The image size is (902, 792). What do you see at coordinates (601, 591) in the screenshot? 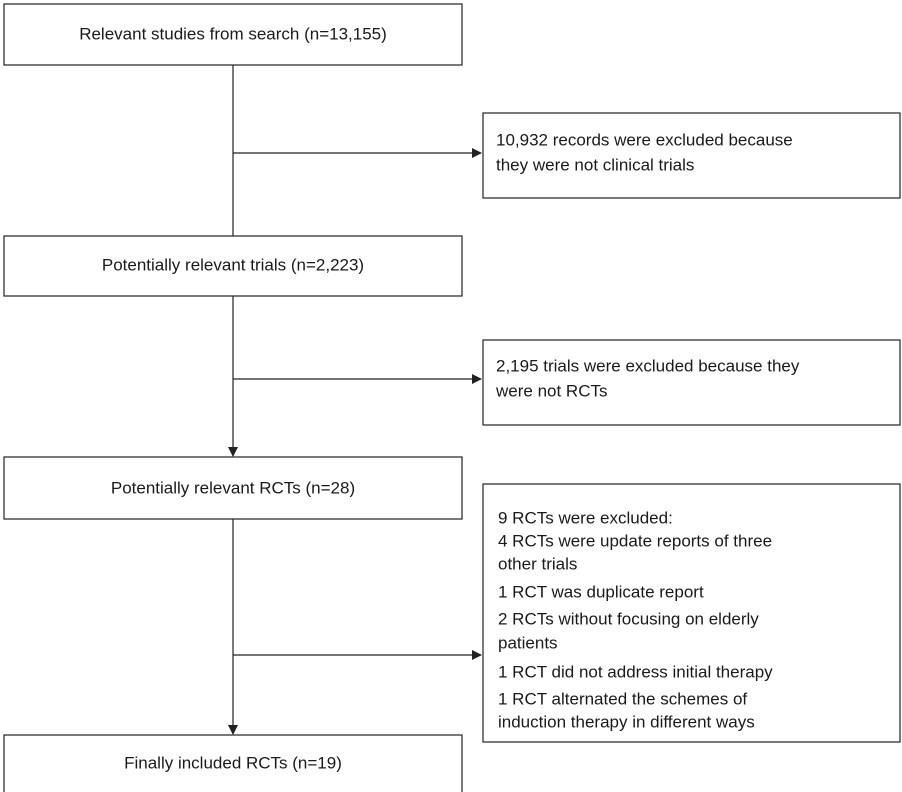
I see `exclusion-text: 1 RCT was duplicate report` at bounding box center [601, 591].